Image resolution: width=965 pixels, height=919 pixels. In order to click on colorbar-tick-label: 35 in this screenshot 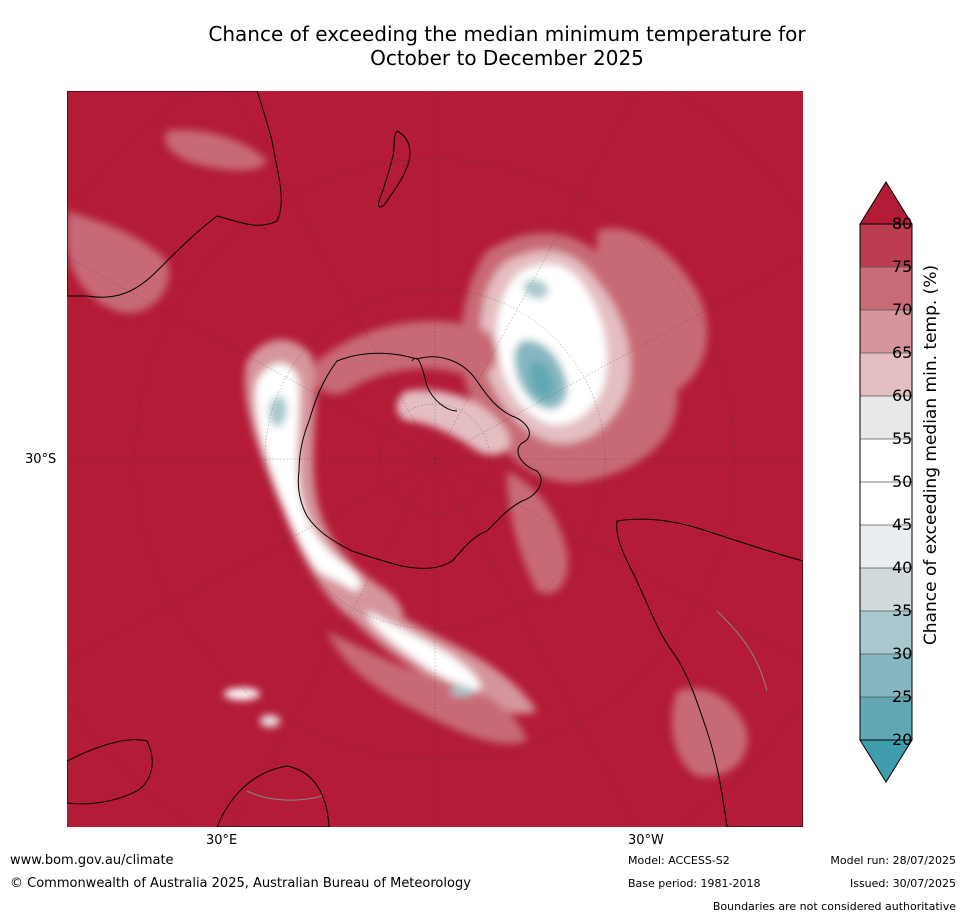, I will do `click(902, 610)`.